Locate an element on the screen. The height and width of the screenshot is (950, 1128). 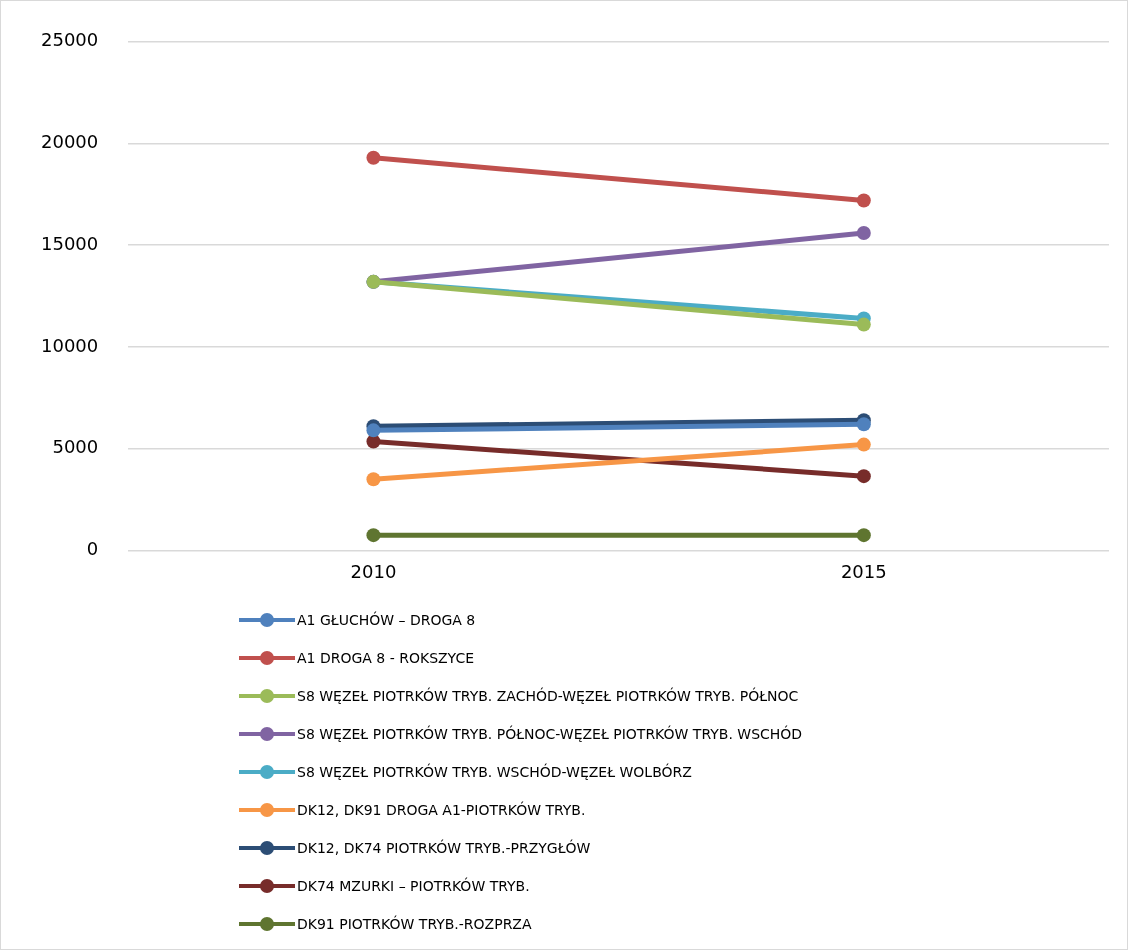
x-tick-label: 2015 is located at coordinates (863, 571).